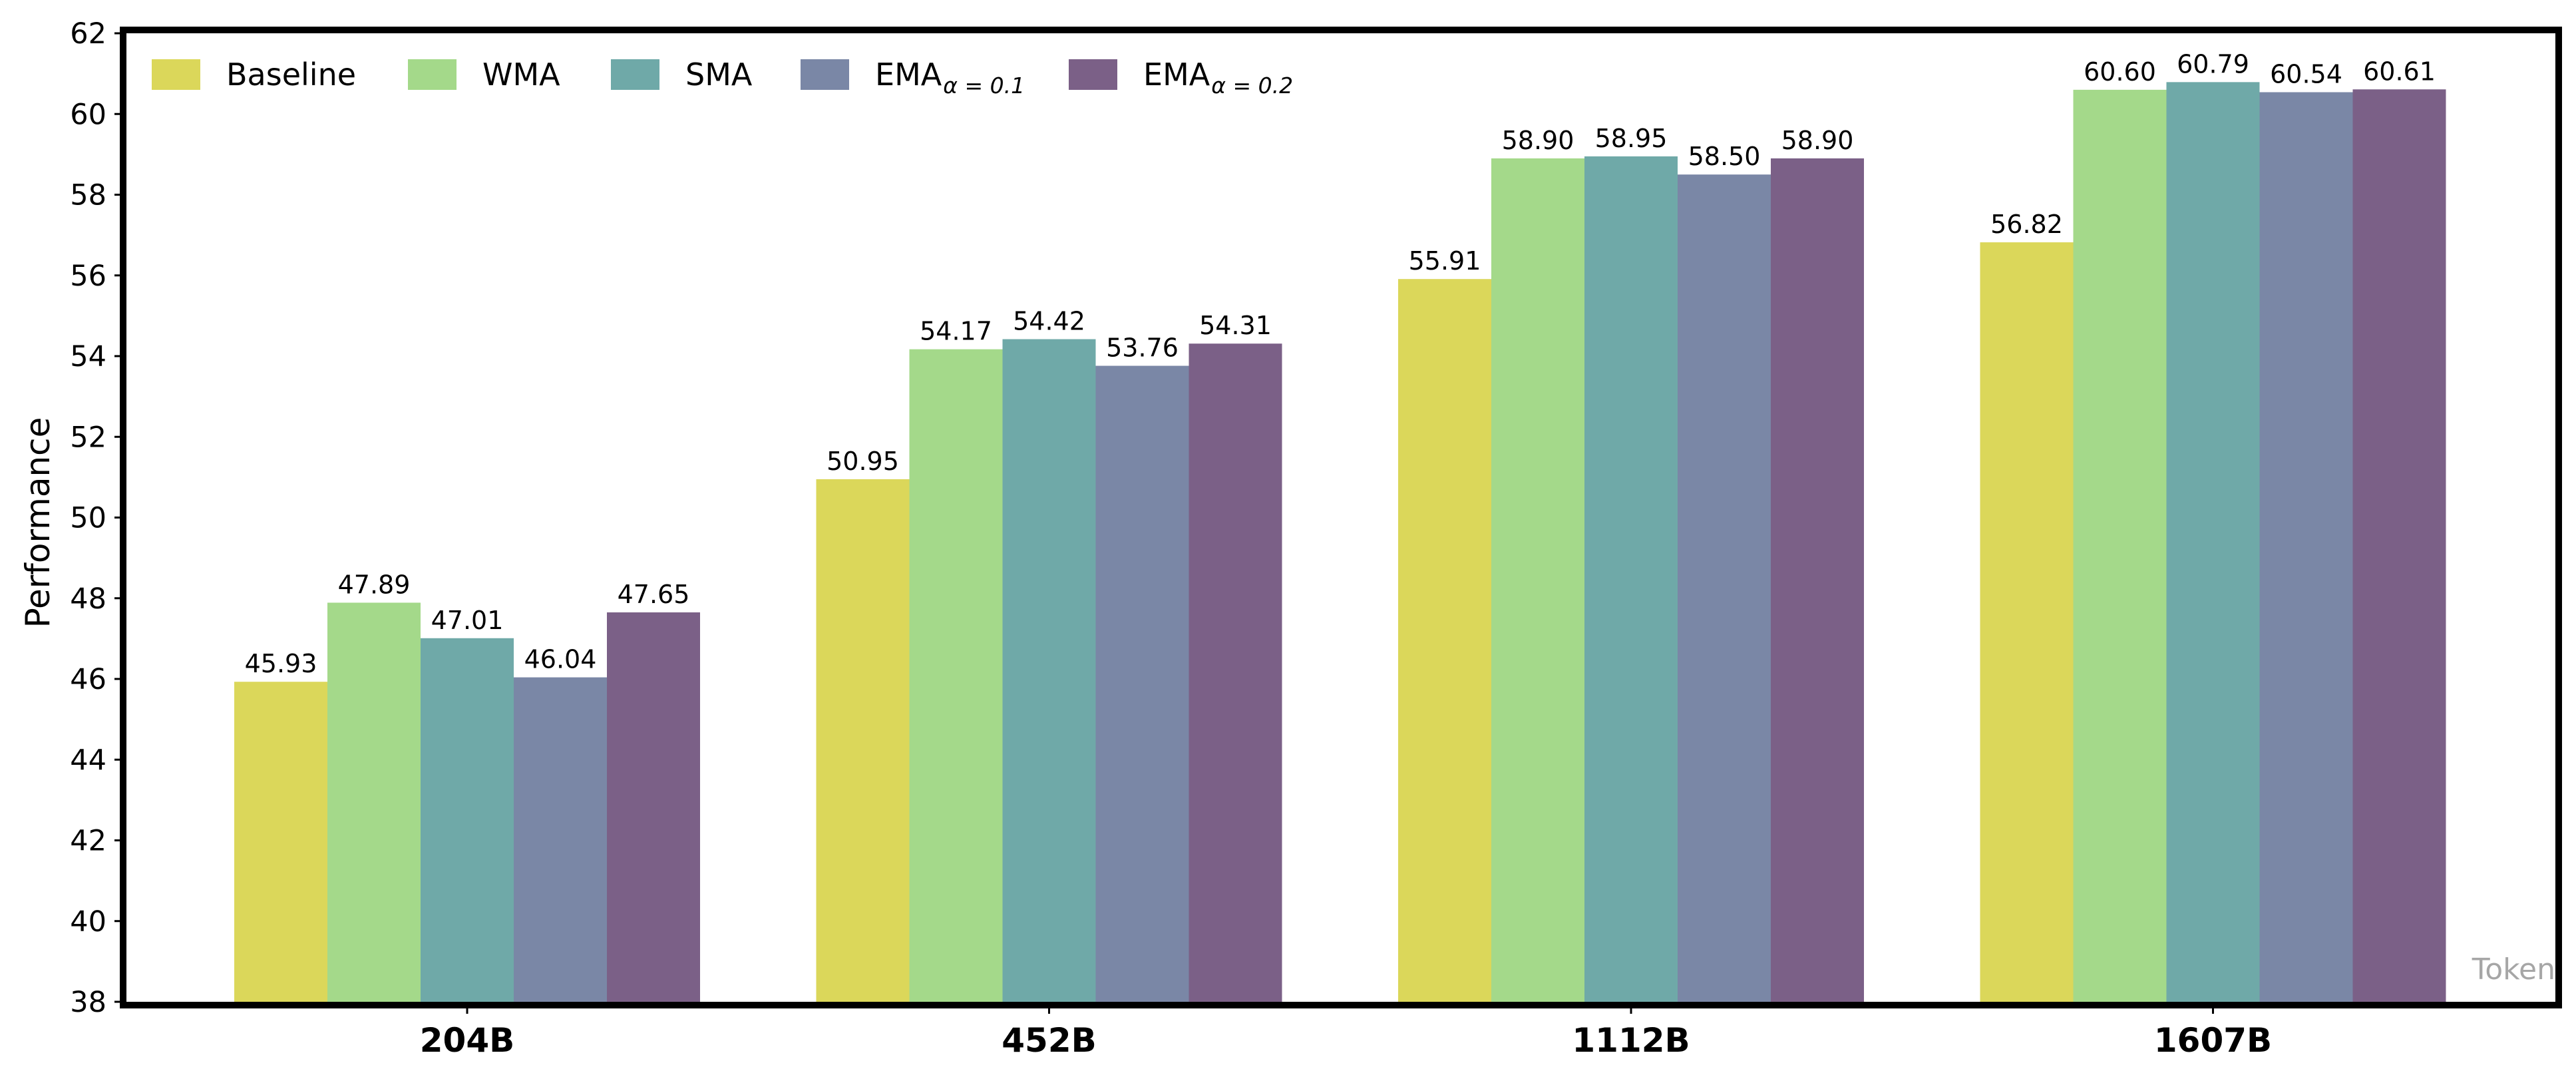 This screenshot has width=2576, height=1079. I want to click on data-label-sma-452b: 54.42, so click(1049, 322).